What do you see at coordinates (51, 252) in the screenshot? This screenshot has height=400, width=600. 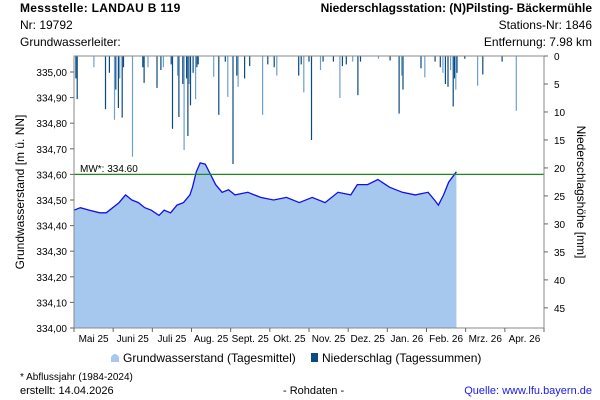 I see `y-tick-label: 334,30` at bounding box center [51, 252].